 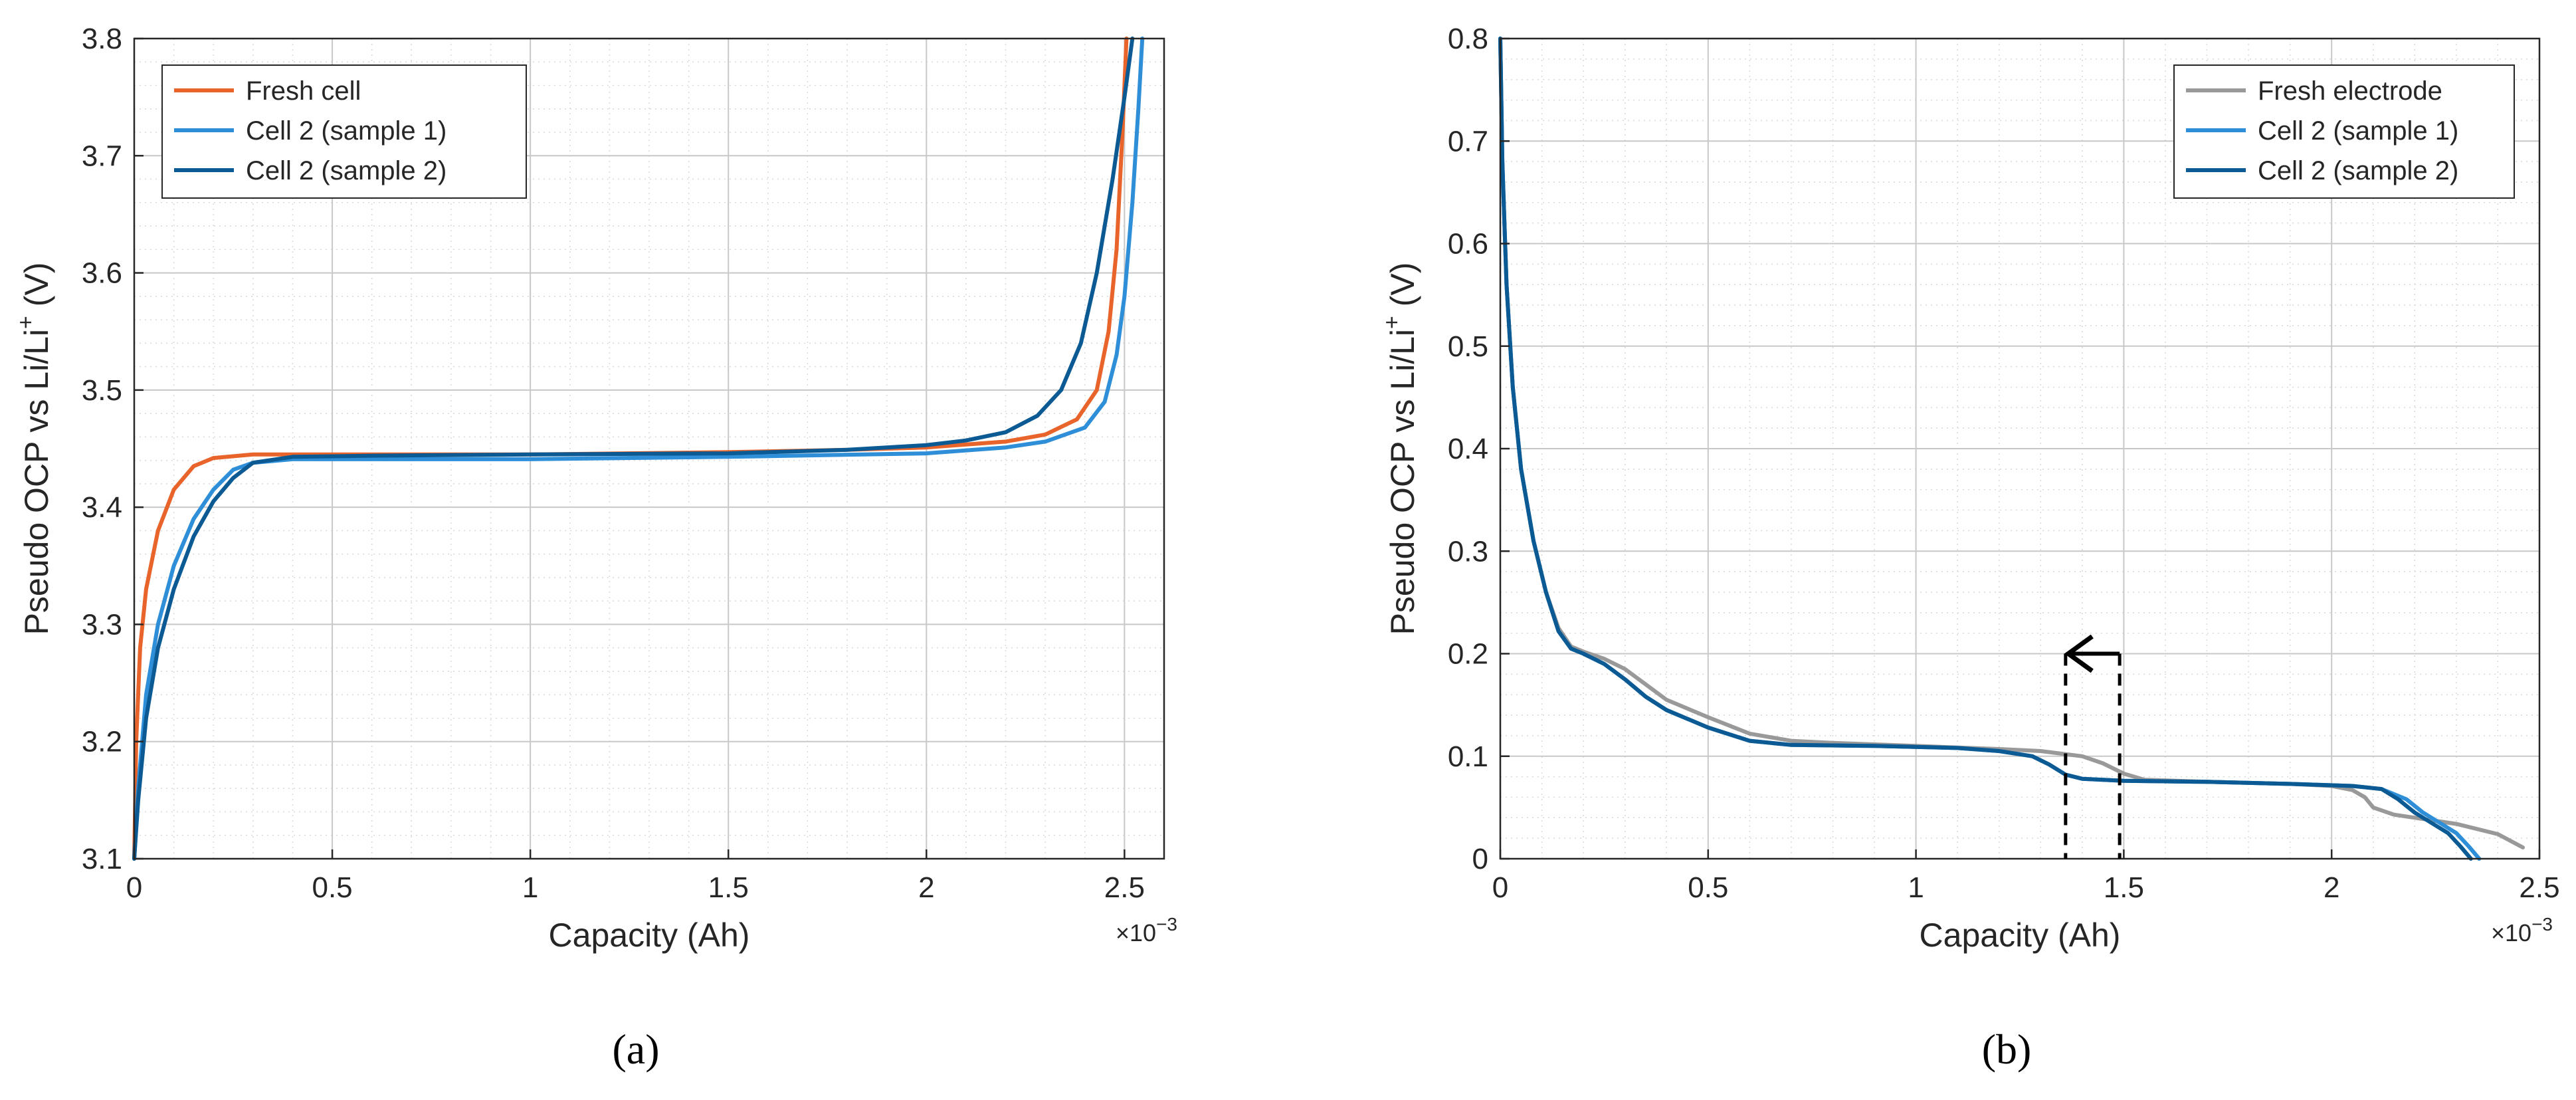 I want to click on legend-box, so click(x=344, y=132).